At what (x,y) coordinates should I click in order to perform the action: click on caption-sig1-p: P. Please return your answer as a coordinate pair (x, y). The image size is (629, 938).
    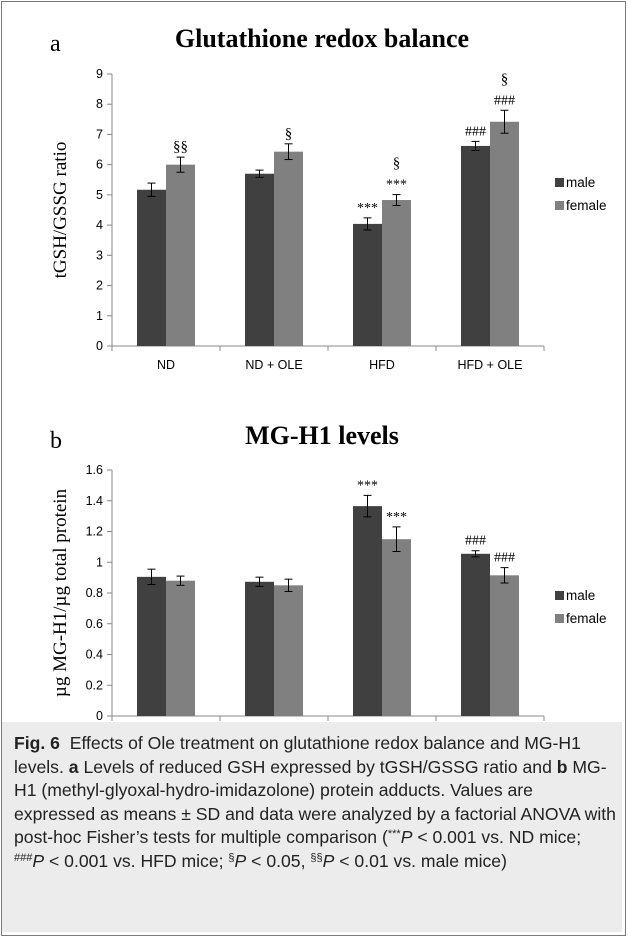
    Looking at the image, I should click on (406, 837).